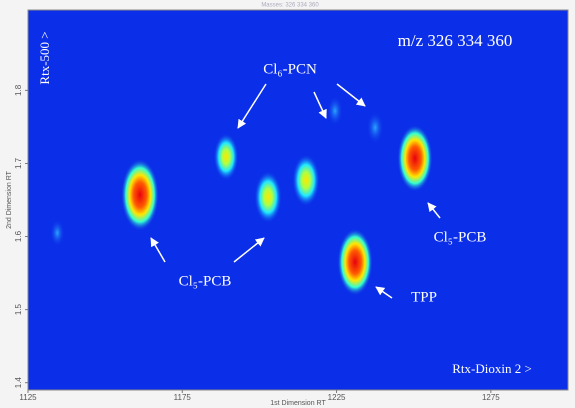 This screenshot has height=408, width=575. I want to click on x-tick-label: 1125, so click(28, 397).